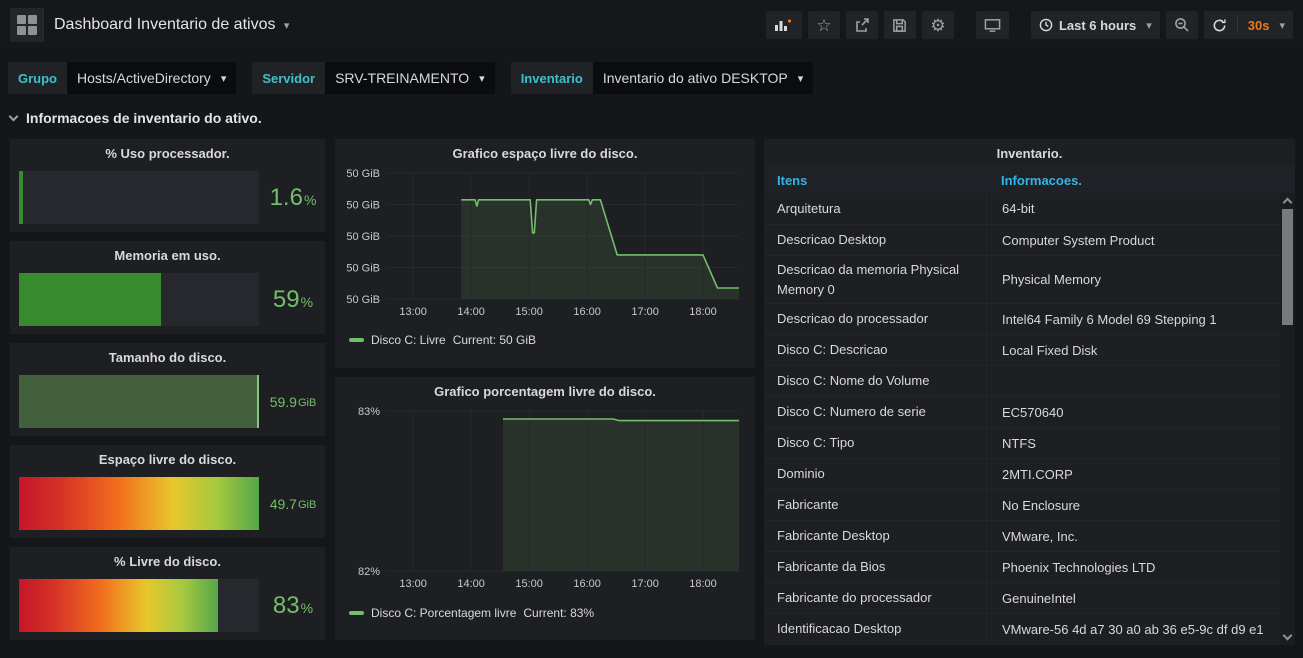  I want to click on panel-cpu-usage: % Uso processador. 1.6 %, so click(167, 185).